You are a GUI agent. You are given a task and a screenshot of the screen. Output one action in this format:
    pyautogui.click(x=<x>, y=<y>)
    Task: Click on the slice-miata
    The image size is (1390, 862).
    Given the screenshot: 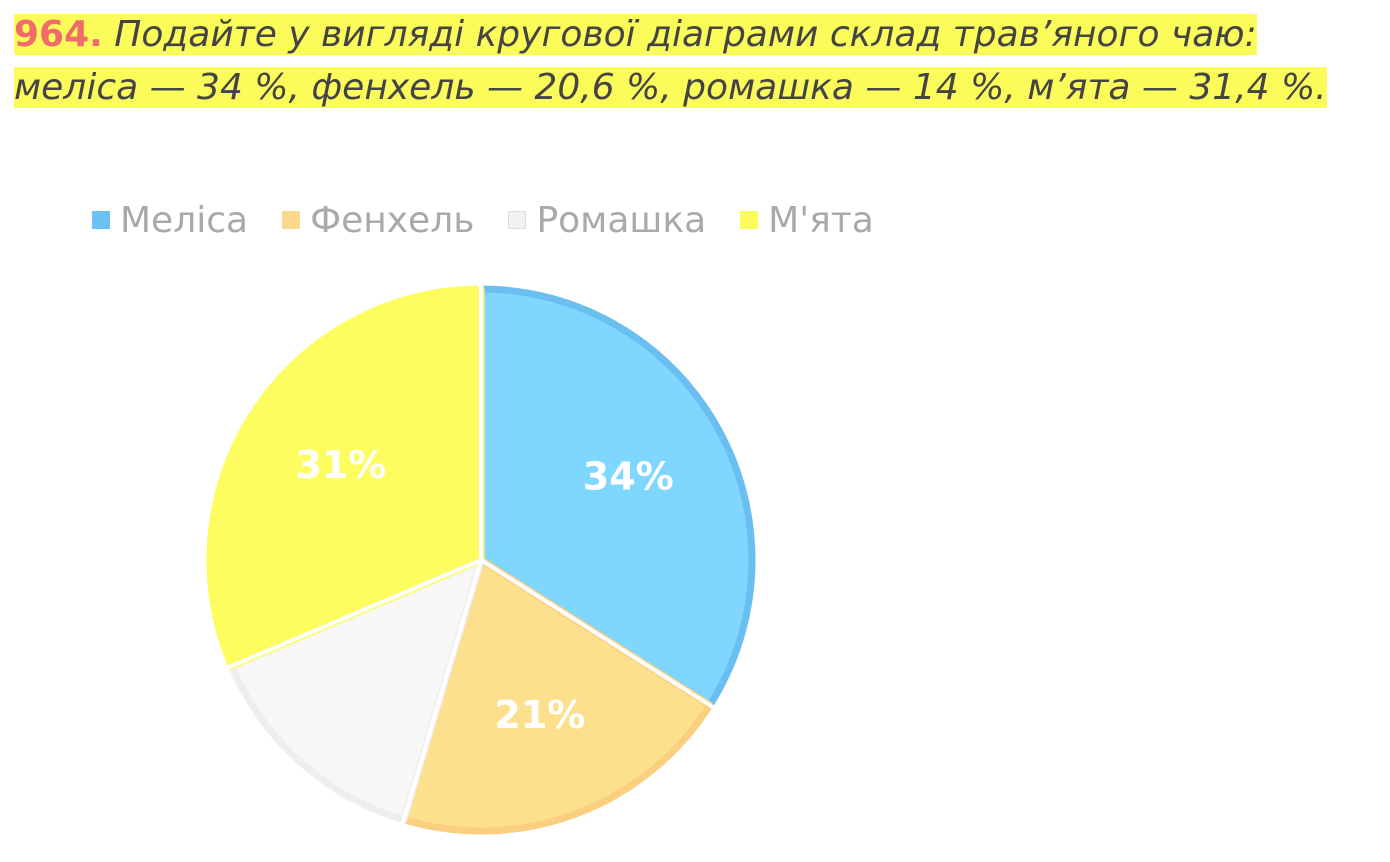 What is the action you would take?
    pyautogui.click(x=345, y=477)
    